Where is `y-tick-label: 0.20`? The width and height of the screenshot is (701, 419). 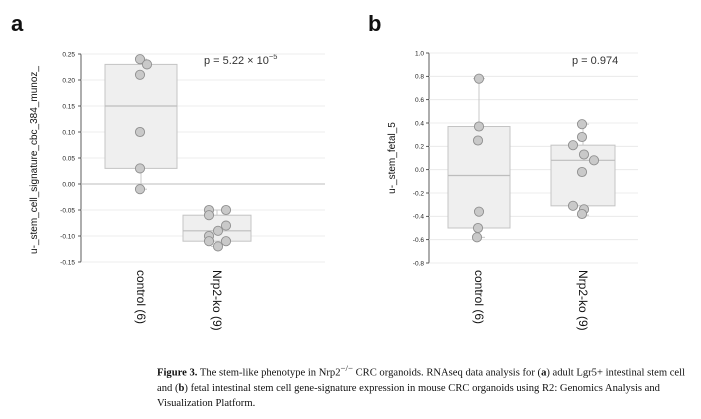
y-tick-label: 0.20 is located at coordinates (68, 80).